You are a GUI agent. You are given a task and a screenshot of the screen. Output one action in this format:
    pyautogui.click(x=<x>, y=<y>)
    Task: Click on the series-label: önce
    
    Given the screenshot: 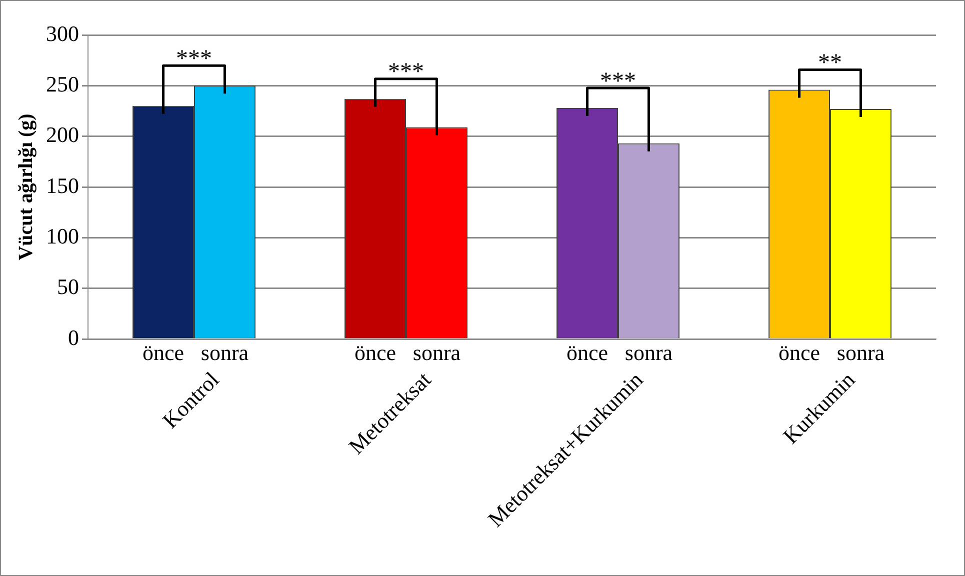 What is the action you would take?
    pyautogui.click(x=163, y=352)
    